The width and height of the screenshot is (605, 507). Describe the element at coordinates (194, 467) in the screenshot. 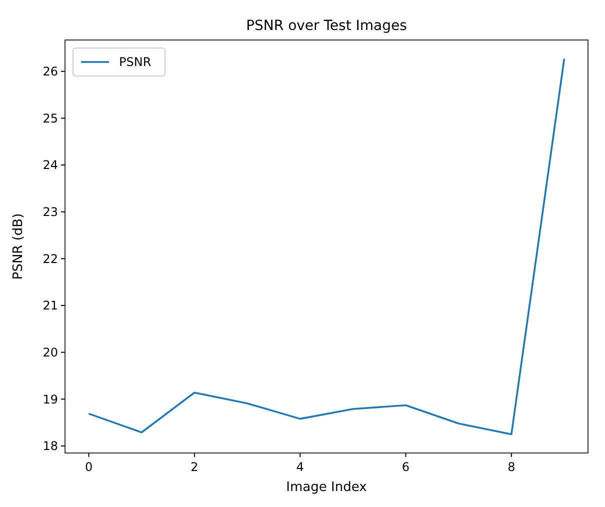

I see `x-tick-label: 2` at that location.